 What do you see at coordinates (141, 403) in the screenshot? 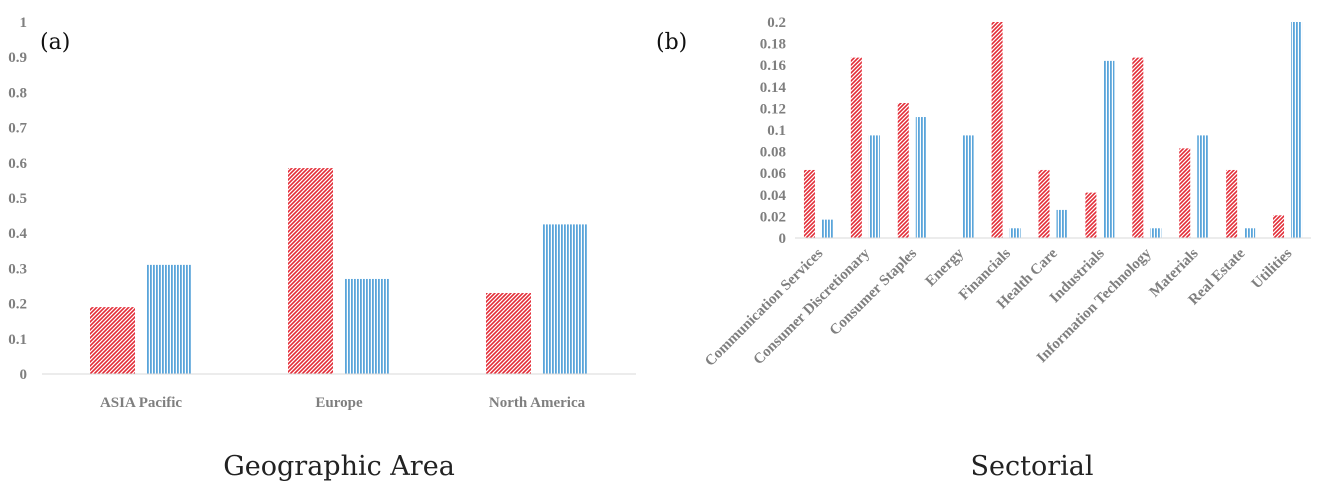
I see `x-tick-label: ASIA Pacific` at bounding box center [141, 403].